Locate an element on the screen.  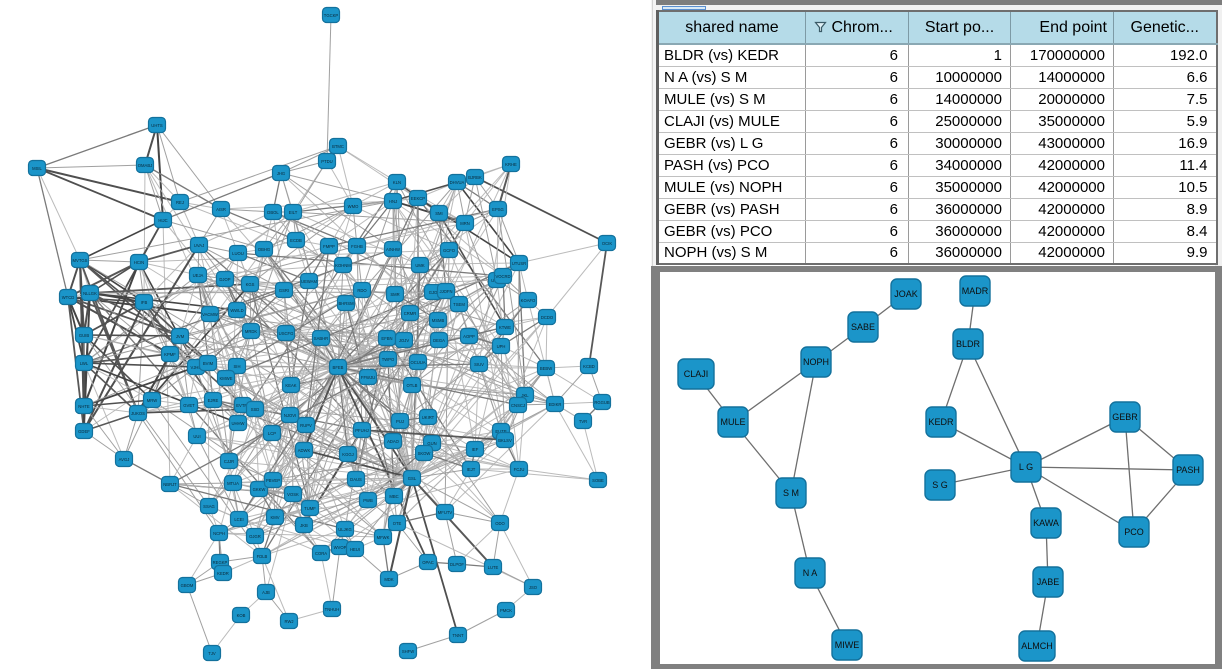
svg-text: OBHG is located at coordinates (264, 249).